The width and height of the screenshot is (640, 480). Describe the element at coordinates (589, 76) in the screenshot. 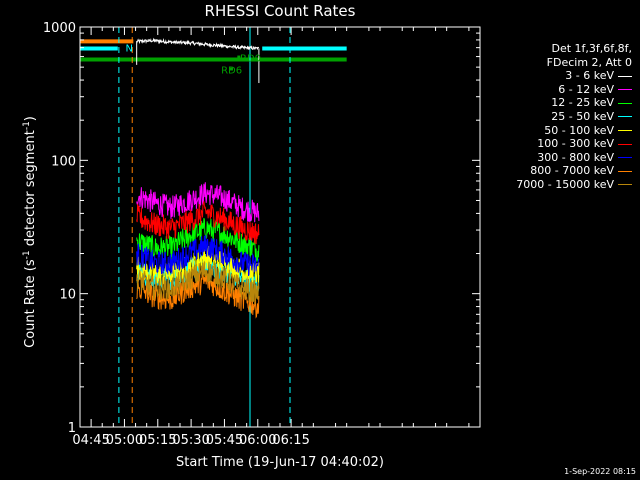

I see `legend-entry-label: 3 - 6 keV` at that location.